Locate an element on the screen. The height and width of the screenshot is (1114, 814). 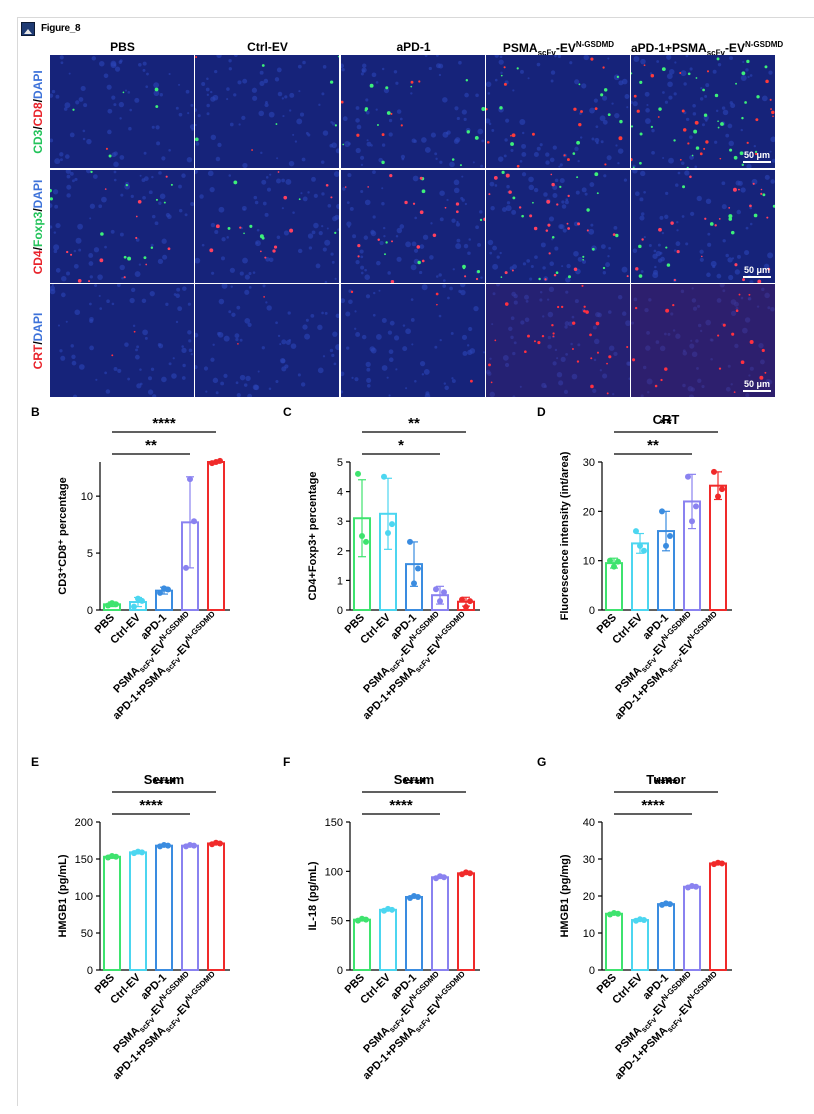
micrograph-r2-c3 is located at coordinates (558, 340).